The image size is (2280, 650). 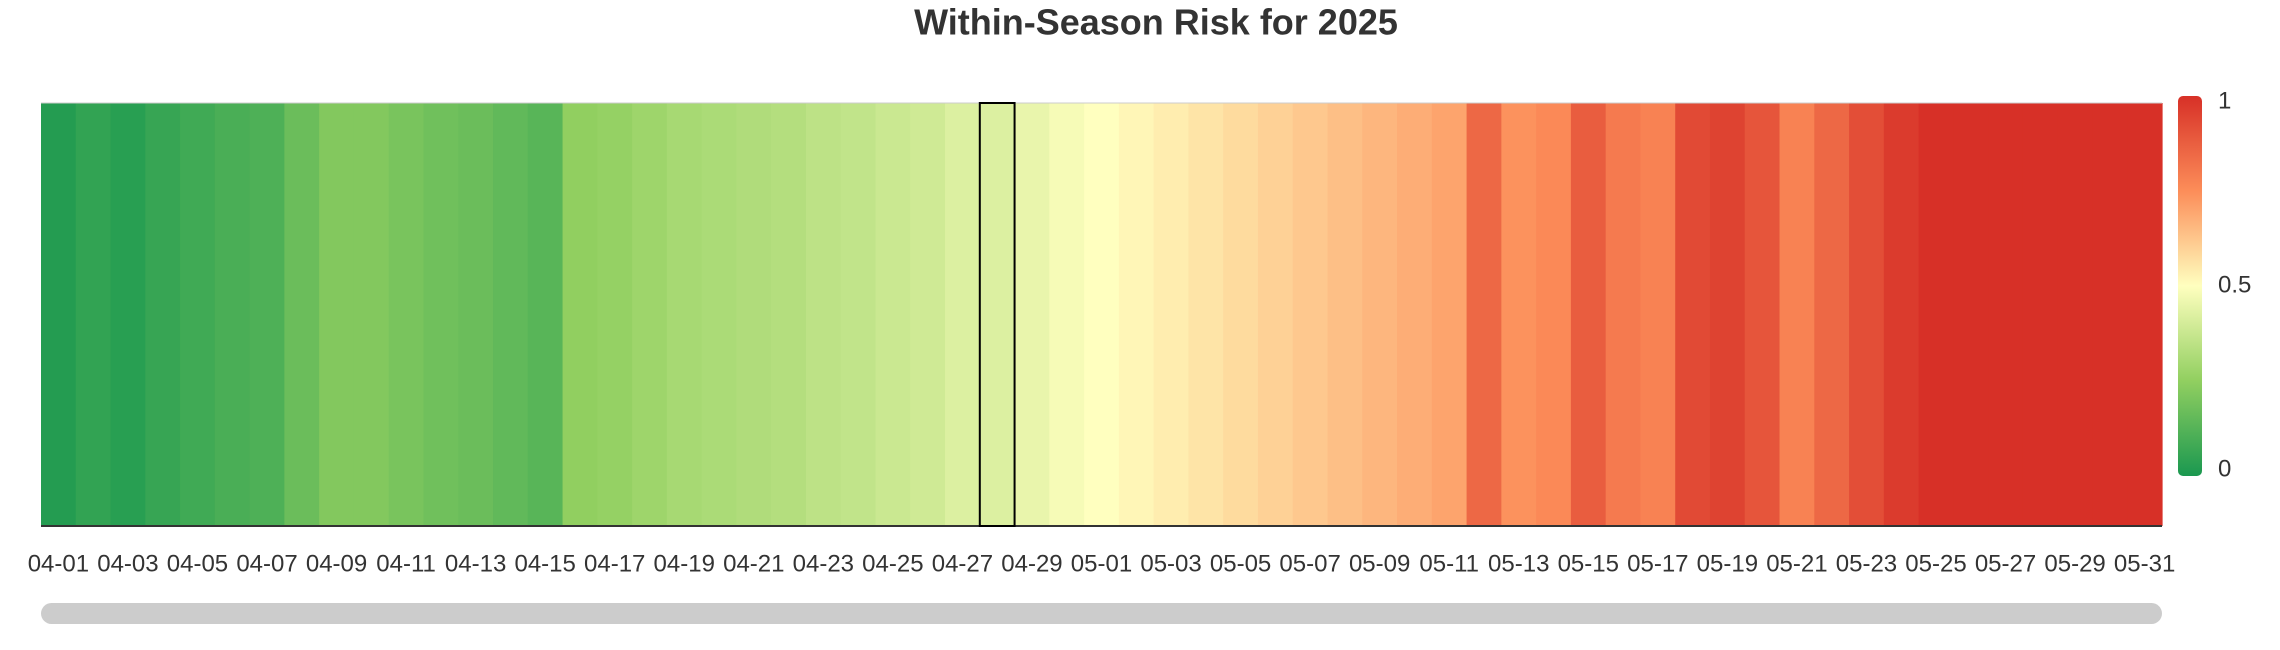 What do you see at coordinates (1240, 563) in the screenshot?
I see `x-tick-label: 05-05` at bounding box center [1240, 563].